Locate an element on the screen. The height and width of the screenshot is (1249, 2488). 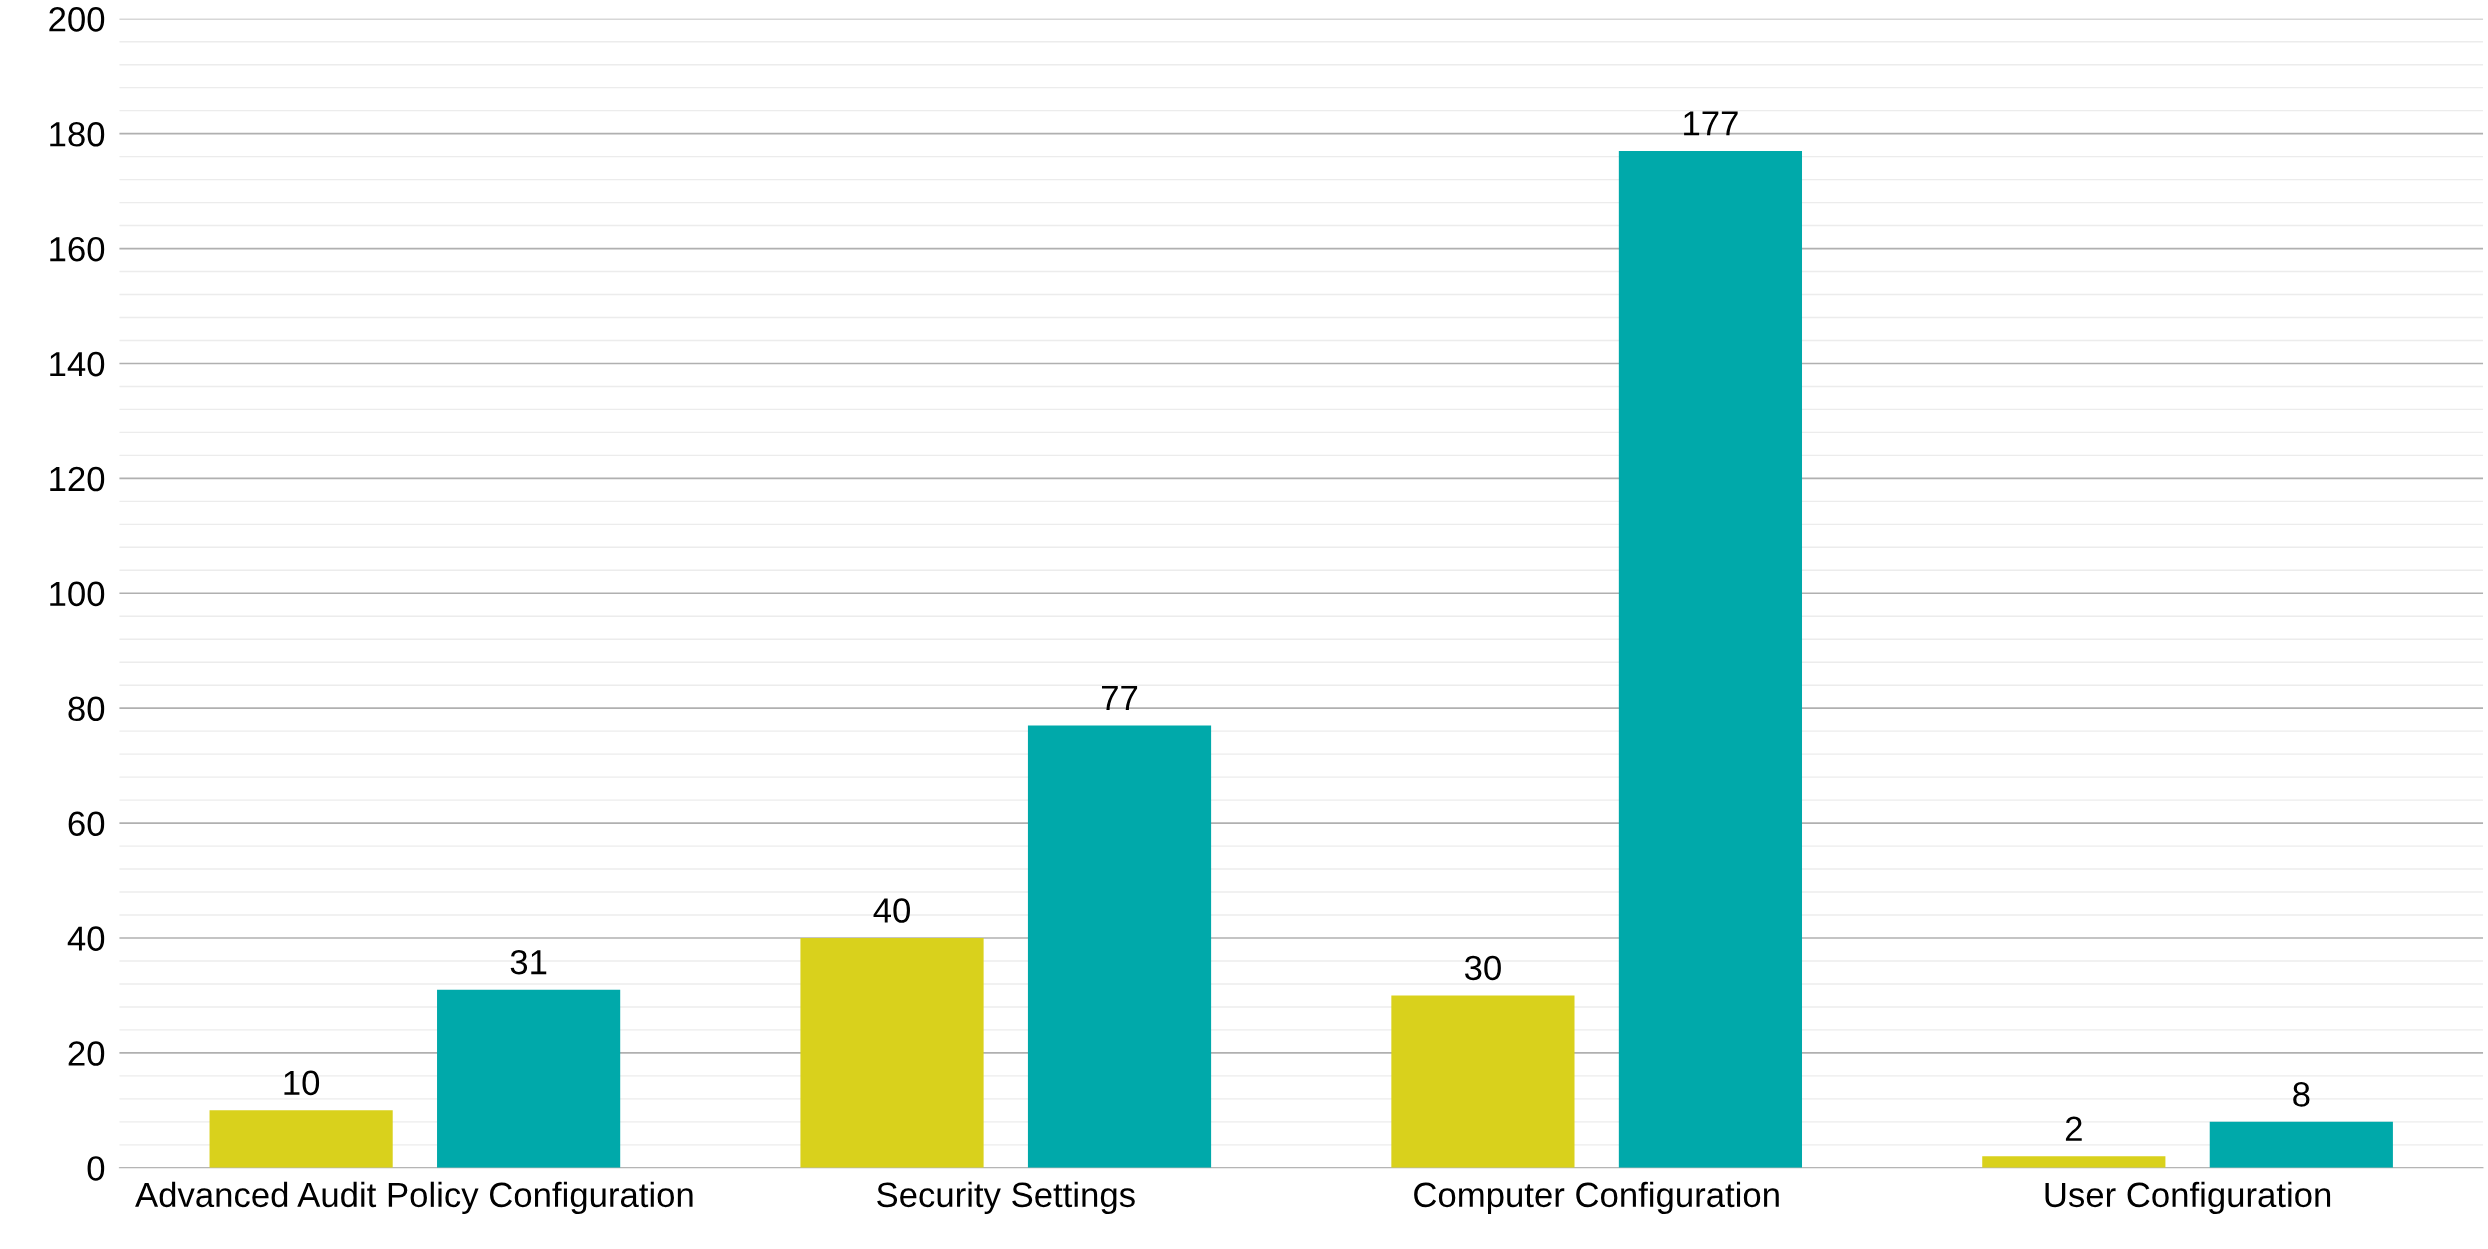
y-tick-label: 40 is located at coordinates (86, 938).